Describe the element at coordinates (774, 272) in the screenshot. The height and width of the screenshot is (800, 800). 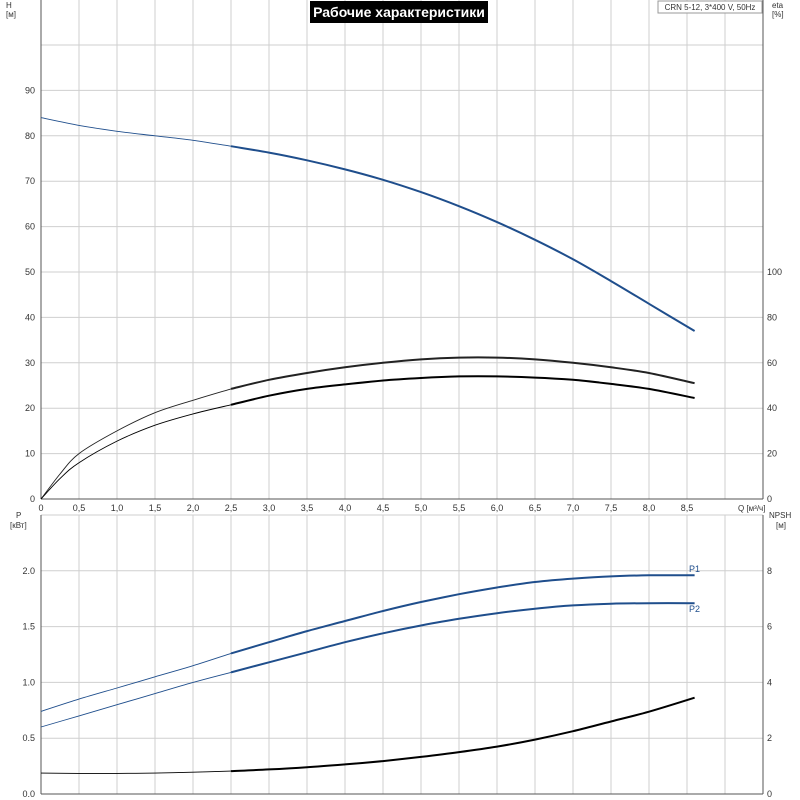
I see `y-right-tick-label: 100` at that location.